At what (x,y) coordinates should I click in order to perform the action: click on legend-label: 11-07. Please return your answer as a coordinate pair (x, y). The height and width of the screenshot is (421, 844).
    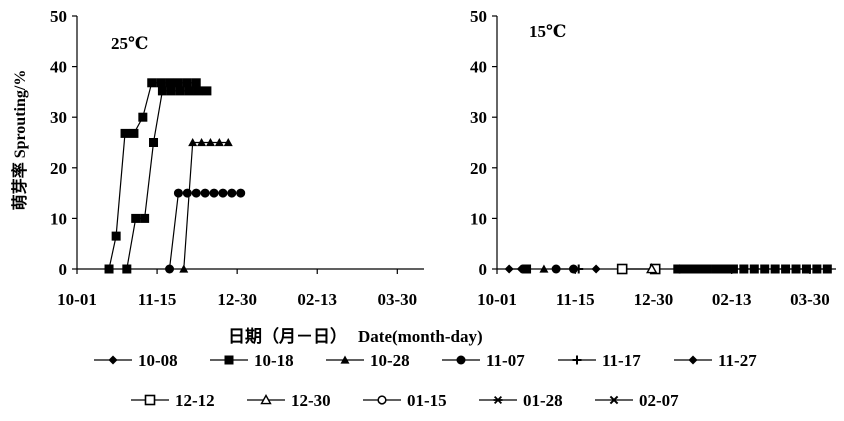
    Looking at the image, I should click on (505, 360).